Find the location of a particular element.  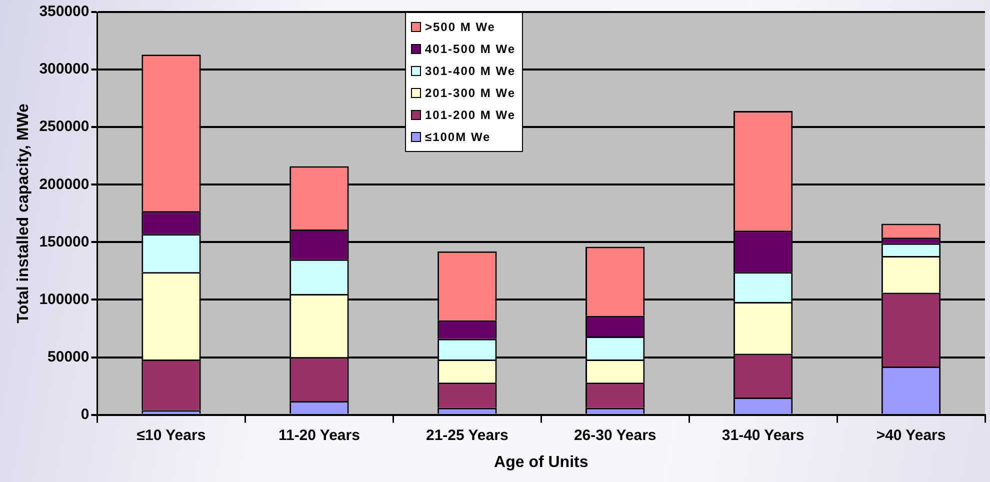

x-tick-label: 11-20 Years is located at coordinates (319, 435).